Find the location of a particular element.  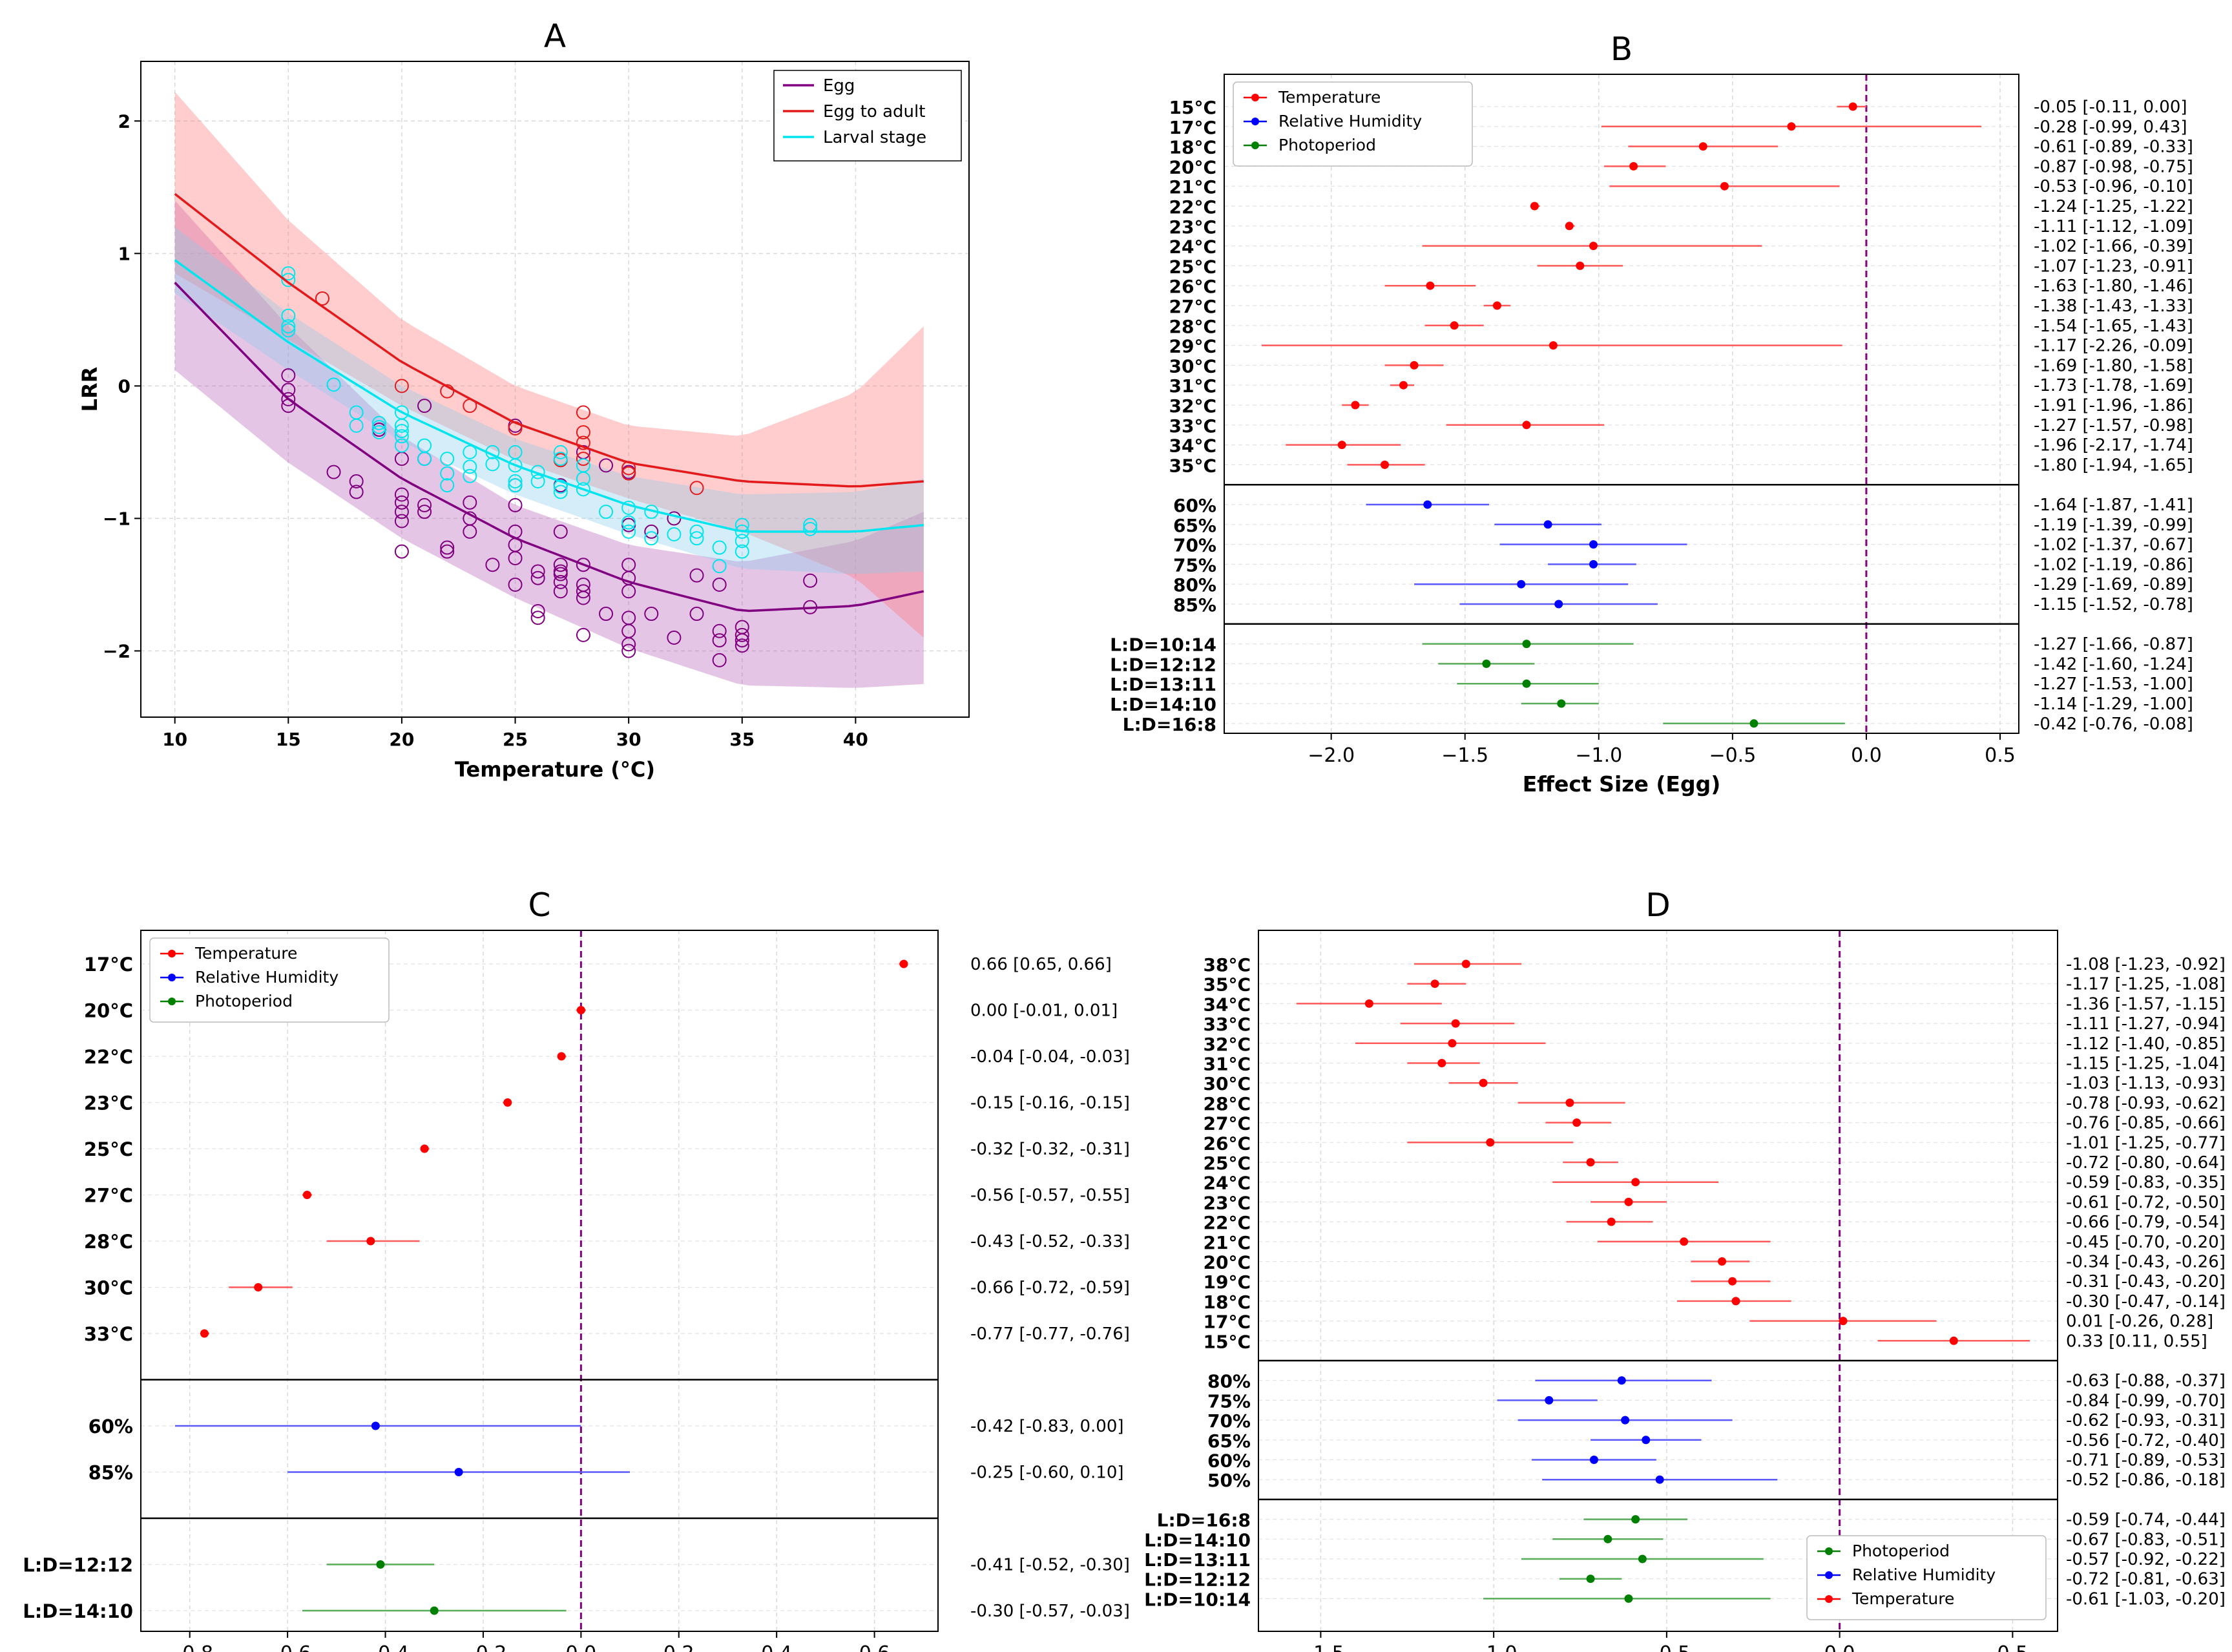

row-label: 26°C is located at coordinates (1227, 1143).